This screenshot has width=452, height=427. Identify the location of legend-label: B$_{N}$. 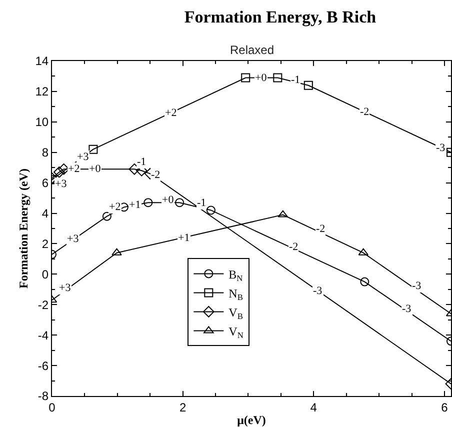
(235, 275).